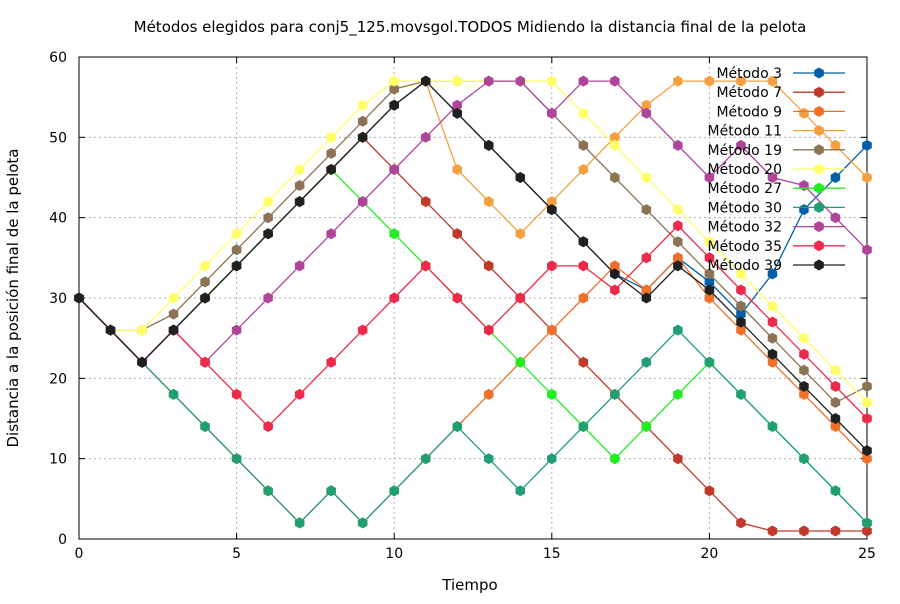 The image size is (900, 604). I want to click on legend-label: Método 9, so click(749, 112).